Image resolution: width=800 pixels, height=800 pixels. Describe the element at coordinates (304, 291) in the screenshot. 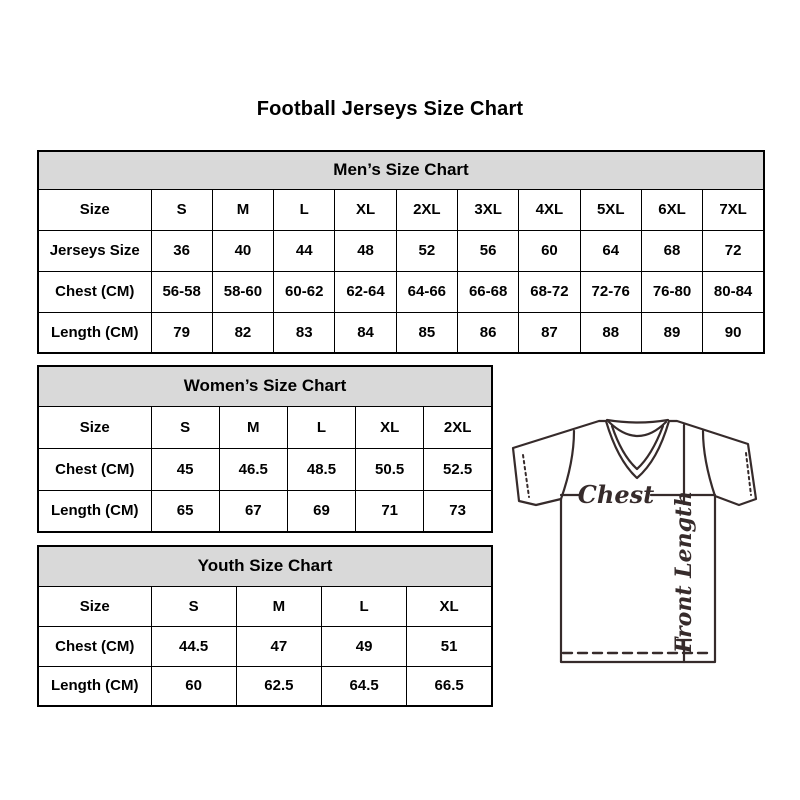

I see `value-cell: 60-62` at that location.